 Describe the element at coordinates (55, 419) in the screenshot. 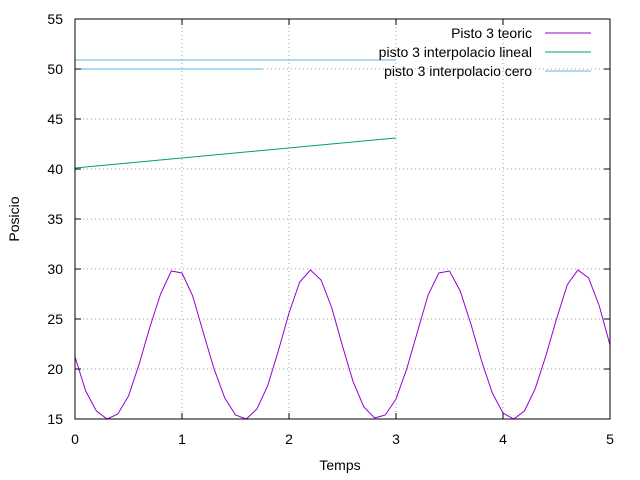

I see `y-tick-label: 15` at that location.